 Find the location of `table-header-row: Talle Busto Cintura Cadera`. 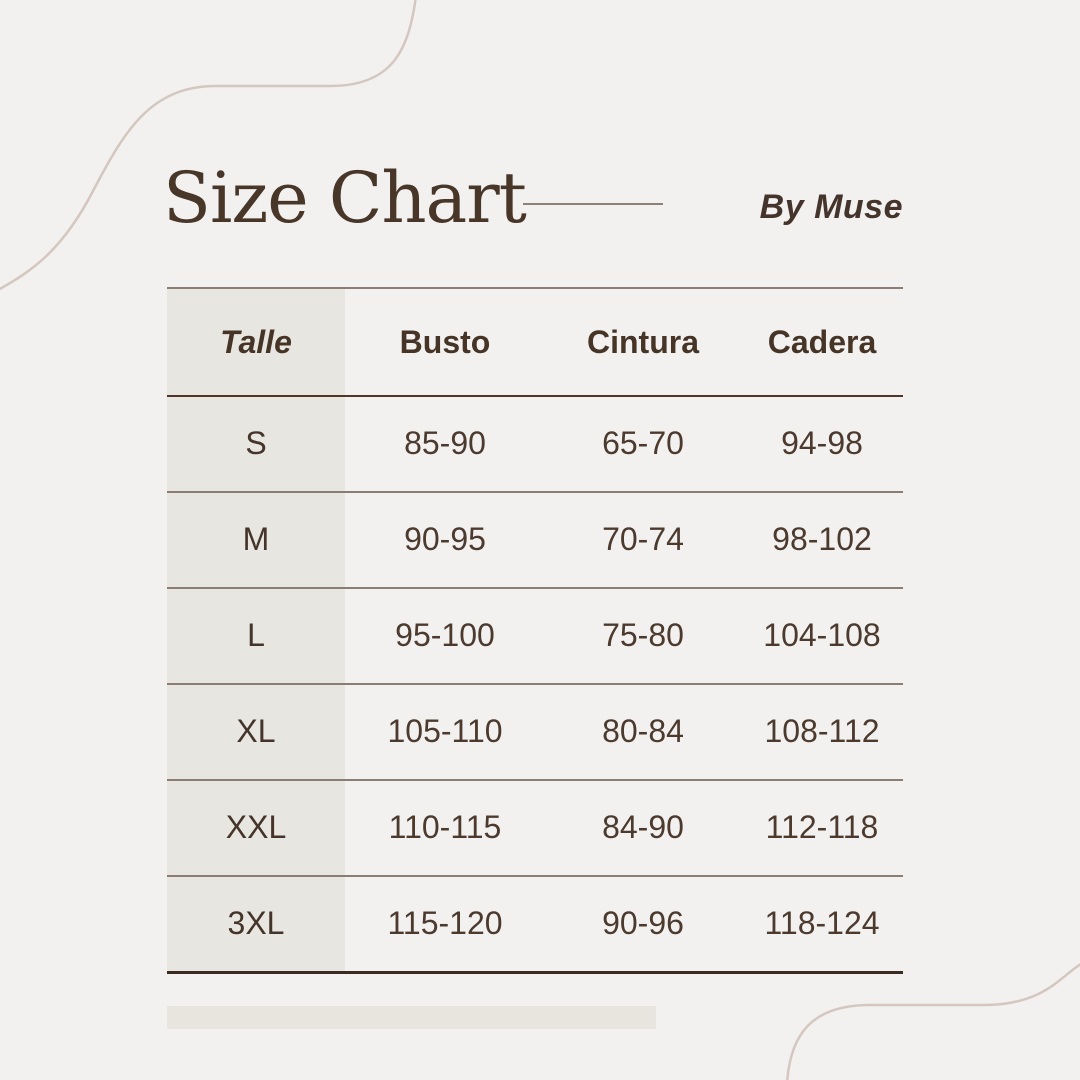

table-header-row: Talle Busto Cintura Cadera is located at coordinates (535, 342).